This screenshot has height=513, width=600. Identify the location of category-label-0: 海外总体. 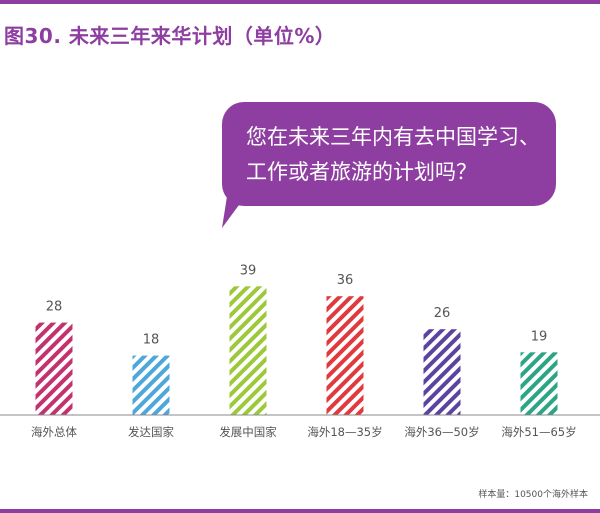
(54, 432).